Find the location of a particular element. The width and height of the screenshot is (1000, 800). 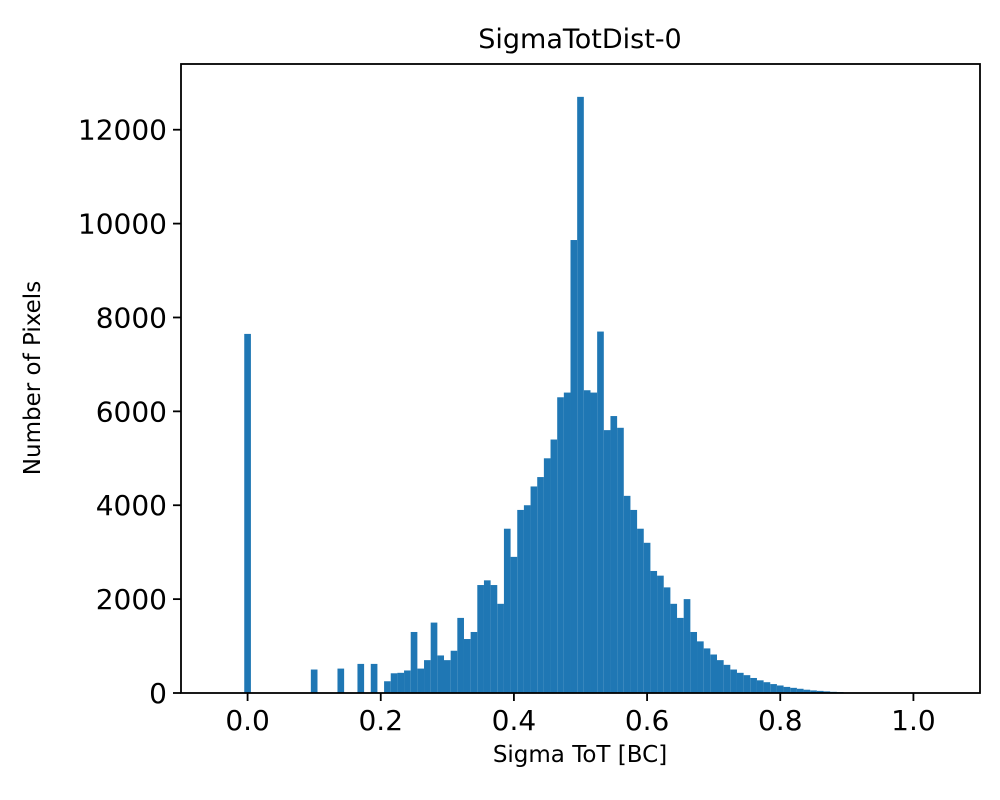

x-tick-label: 0.2 is located at coordinates (380, 720).